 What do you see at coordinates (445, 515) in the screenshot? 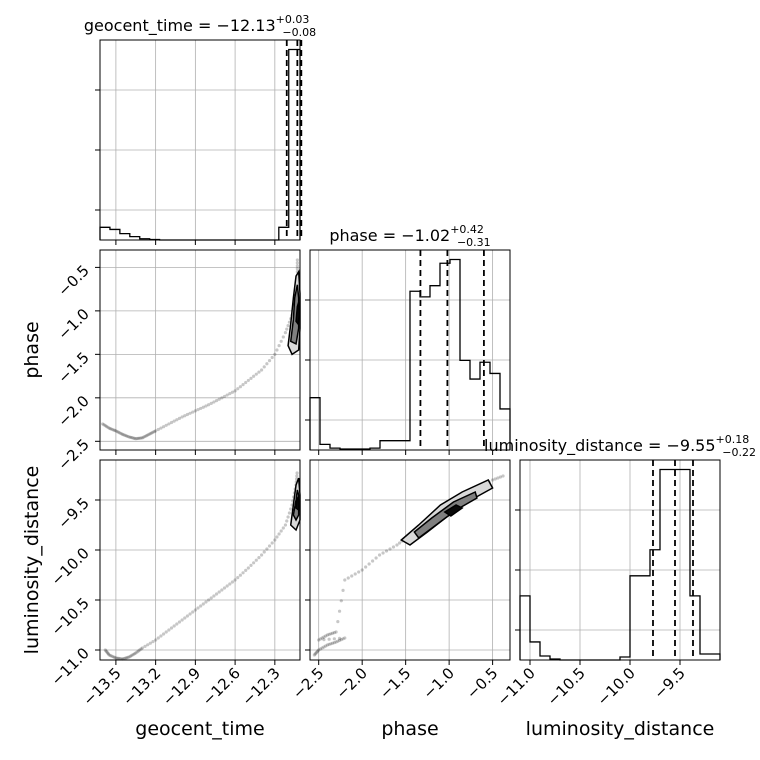
I see `contour-mid` at bounding box center [445, 515].